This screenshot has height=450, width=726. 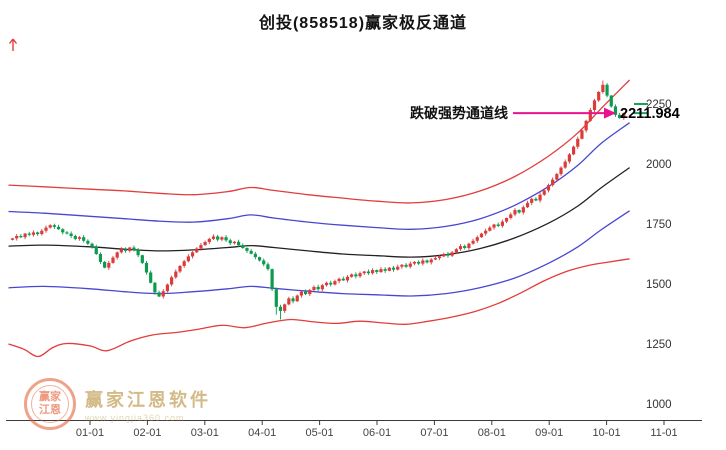 I want to click on y-axis-label: 1250, so click(x=659, y=345).